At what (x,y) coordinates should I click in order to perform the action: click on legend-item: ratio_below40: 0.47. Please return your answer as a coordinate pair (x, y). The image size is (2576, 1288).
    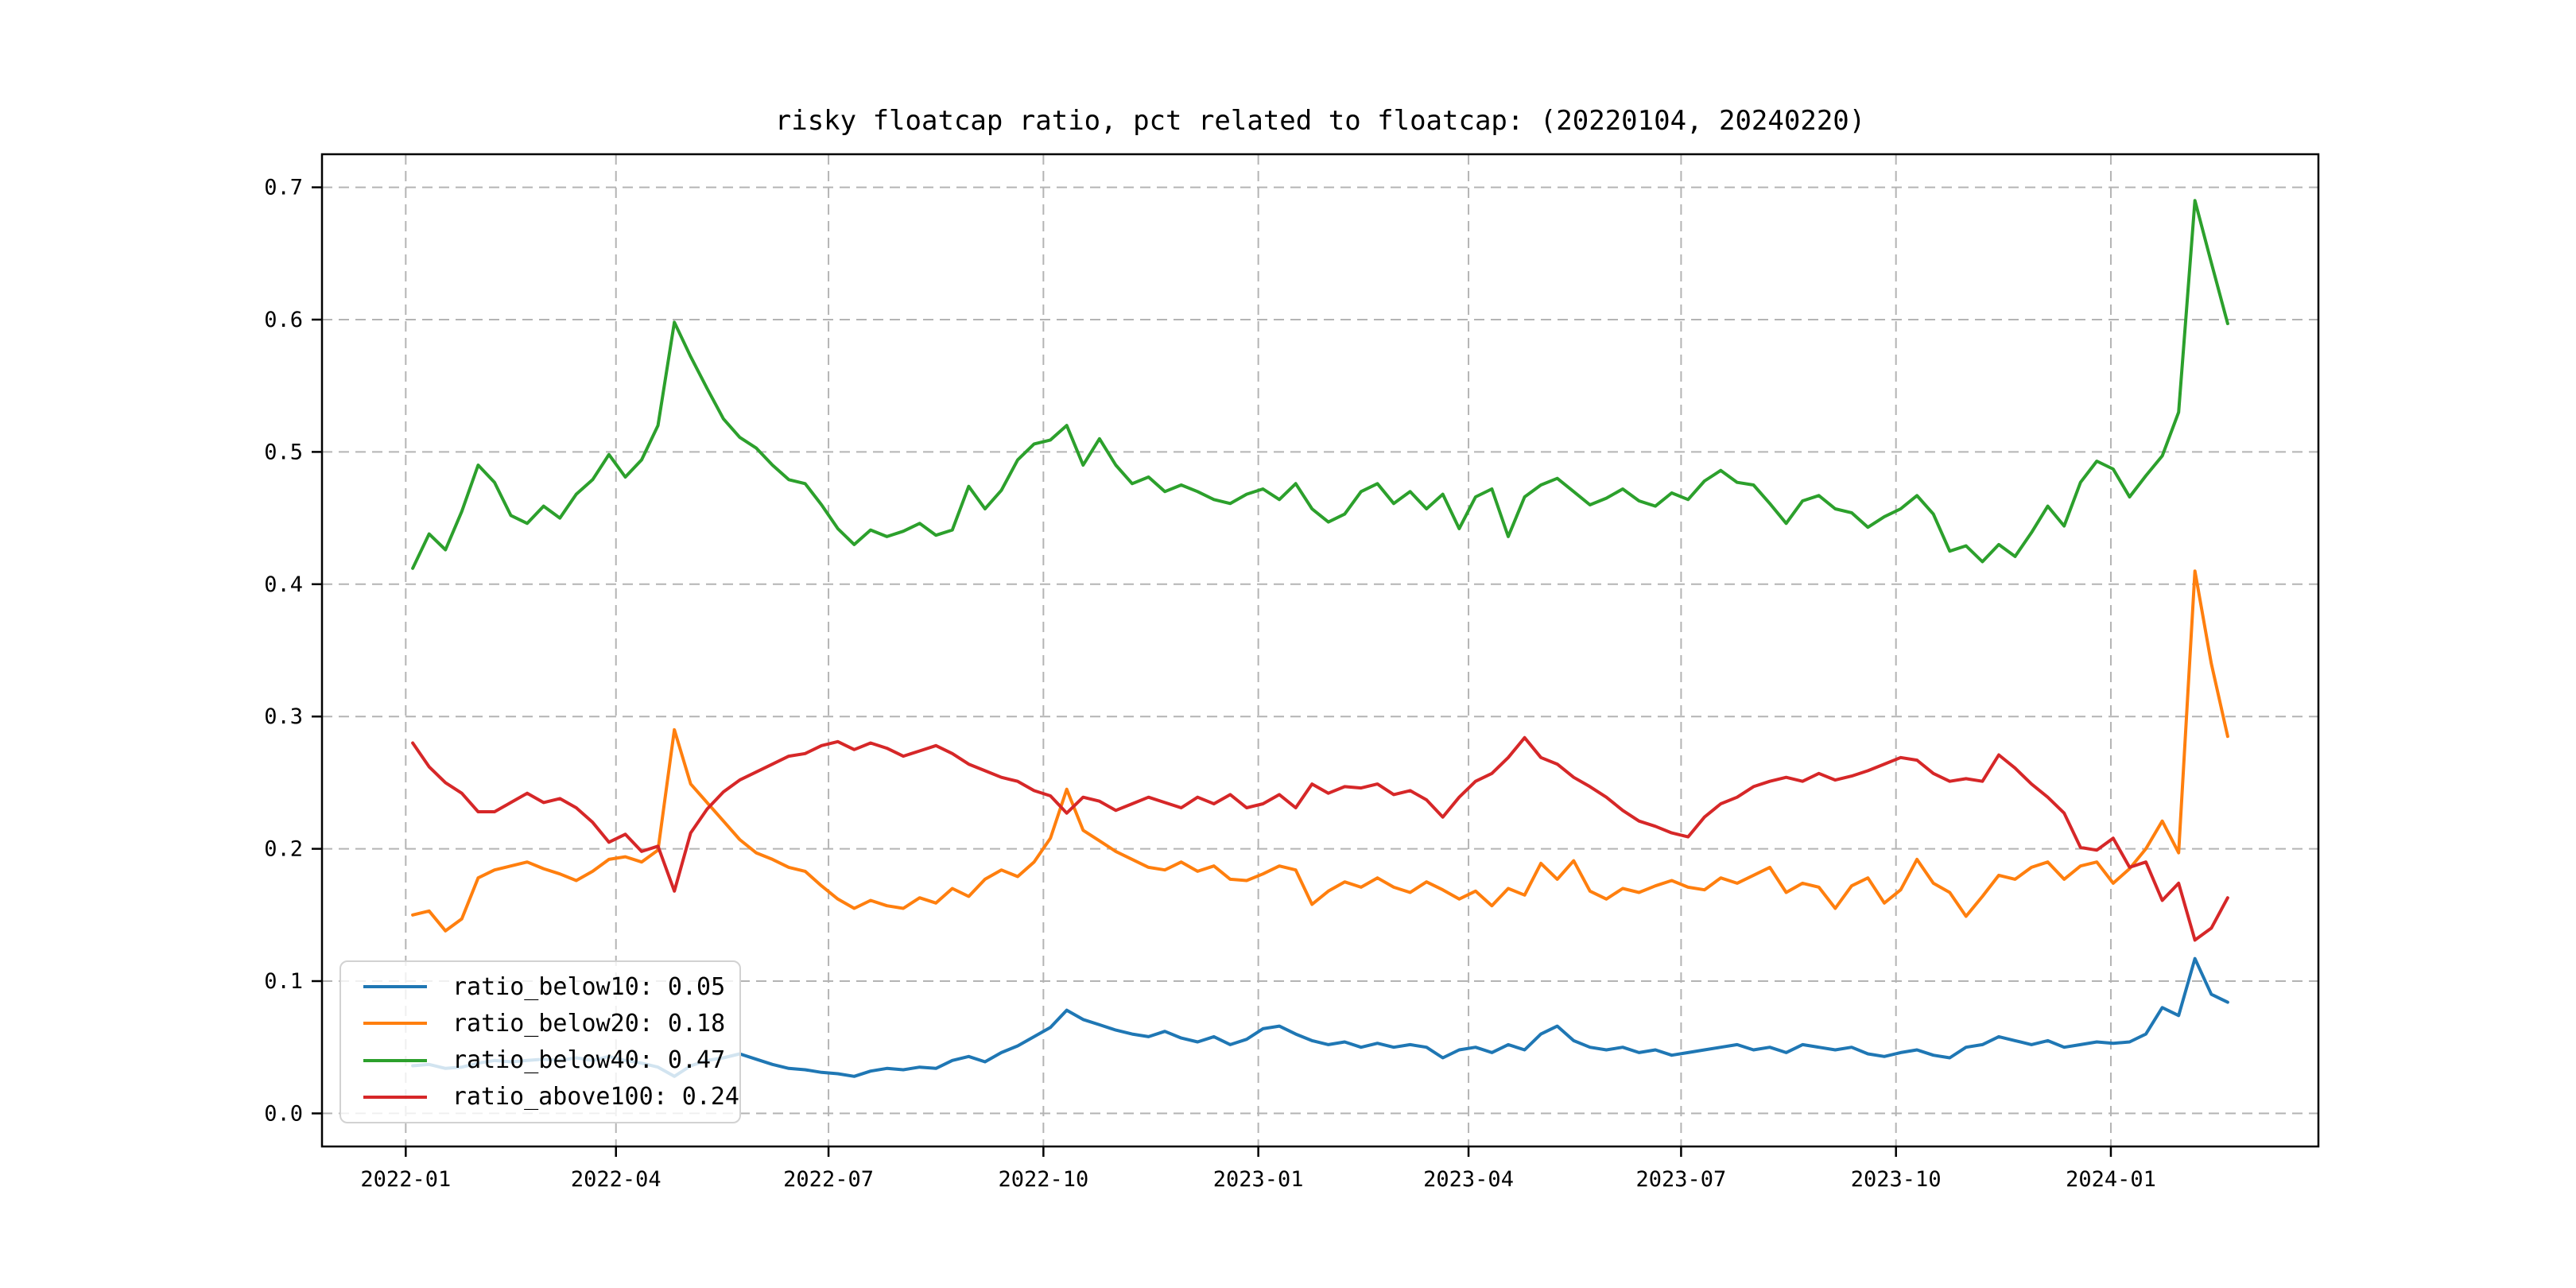
    Looking at the image, I should click on (551, 1060).